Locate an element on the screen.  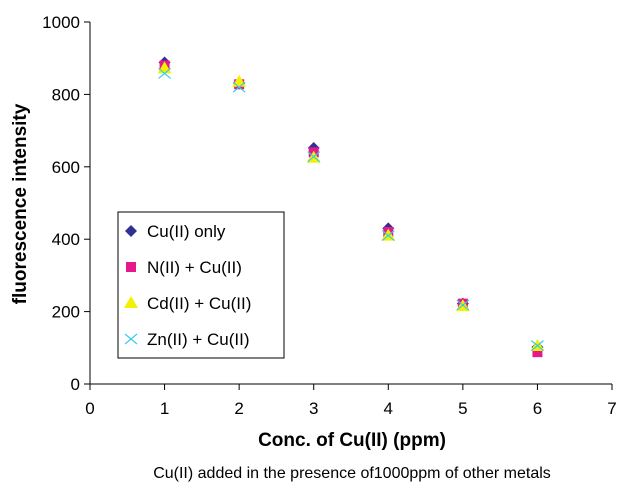
y-tick-label: 600 is located at coordinates (66, 167).